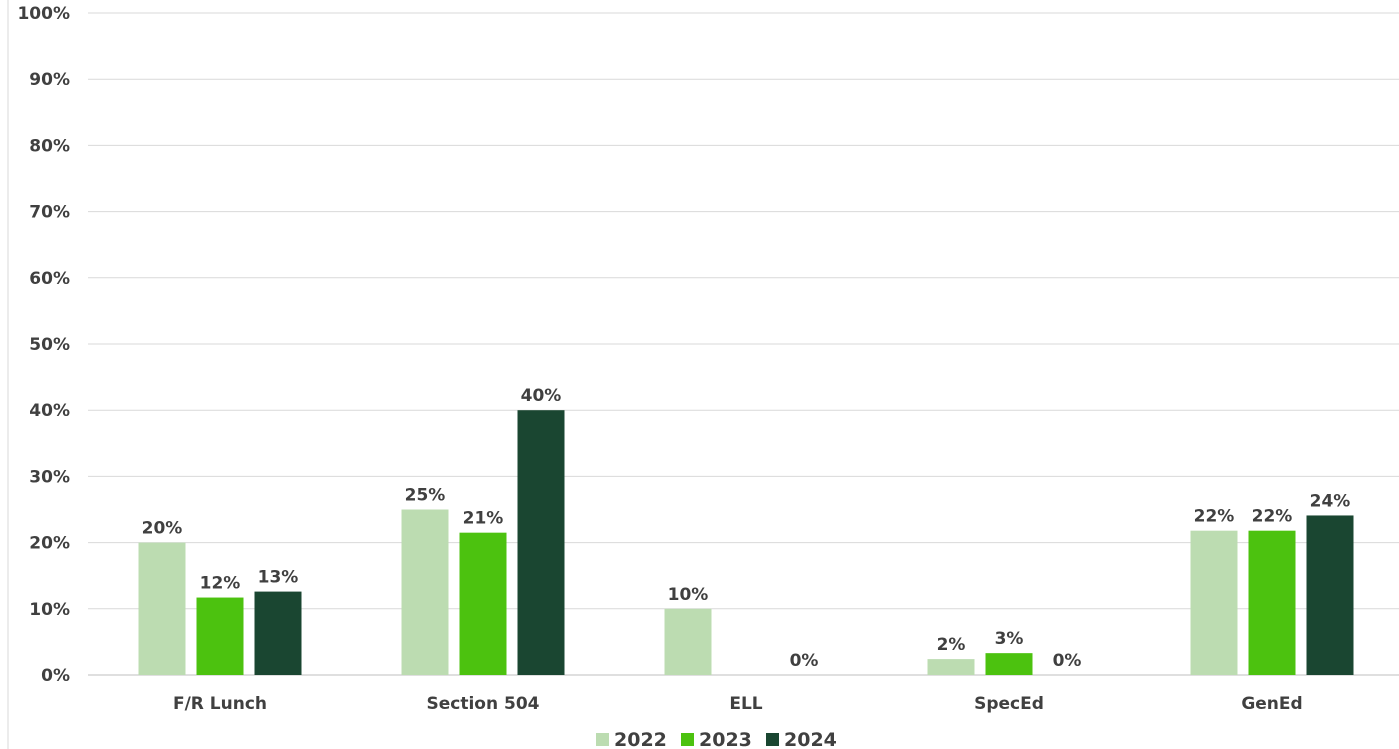 Image resolution: width=1399 pixels, height=749 pixels. I want to click on legend-swatch-2024, so click(772, 739).